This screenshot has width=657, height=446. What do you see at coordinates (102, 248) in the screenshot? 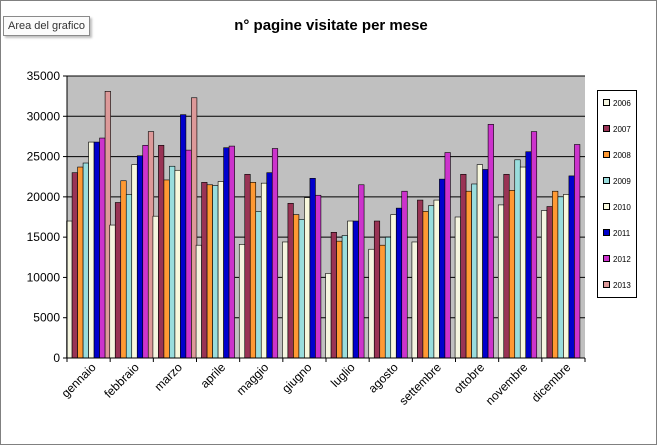
I see `bar-2012-gennaio` at bounding box center [102, 248].